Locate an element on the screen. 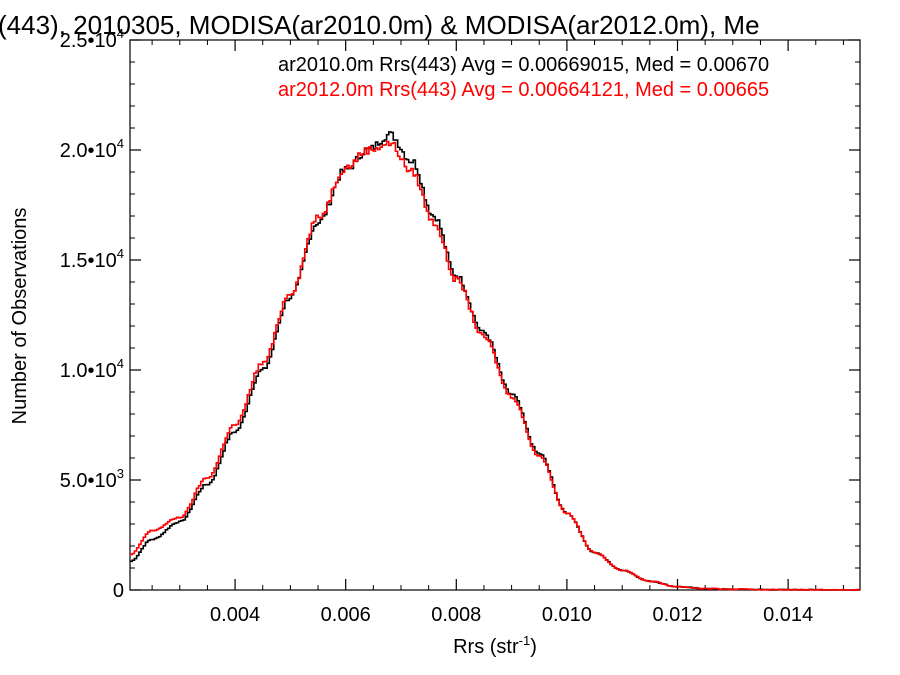  x-axis-label-main: Rrs (str is located at coordinates (486, 647).